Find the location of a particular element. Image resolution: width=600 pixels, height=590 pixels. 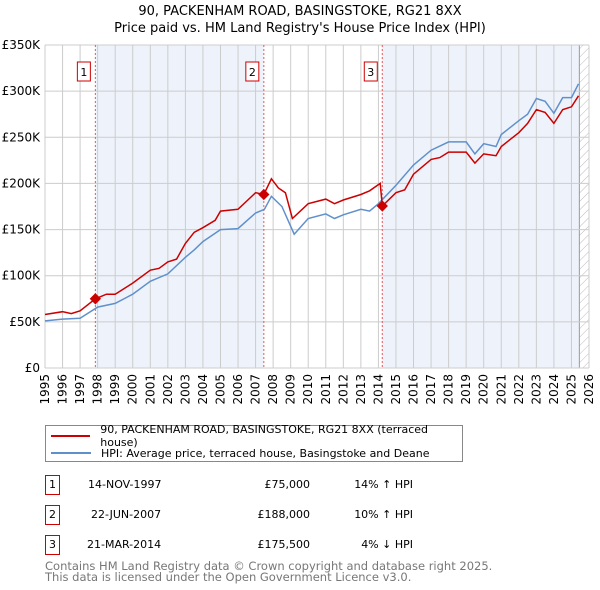

x-tick-label: 2006 is located at coordinates (238, 389).